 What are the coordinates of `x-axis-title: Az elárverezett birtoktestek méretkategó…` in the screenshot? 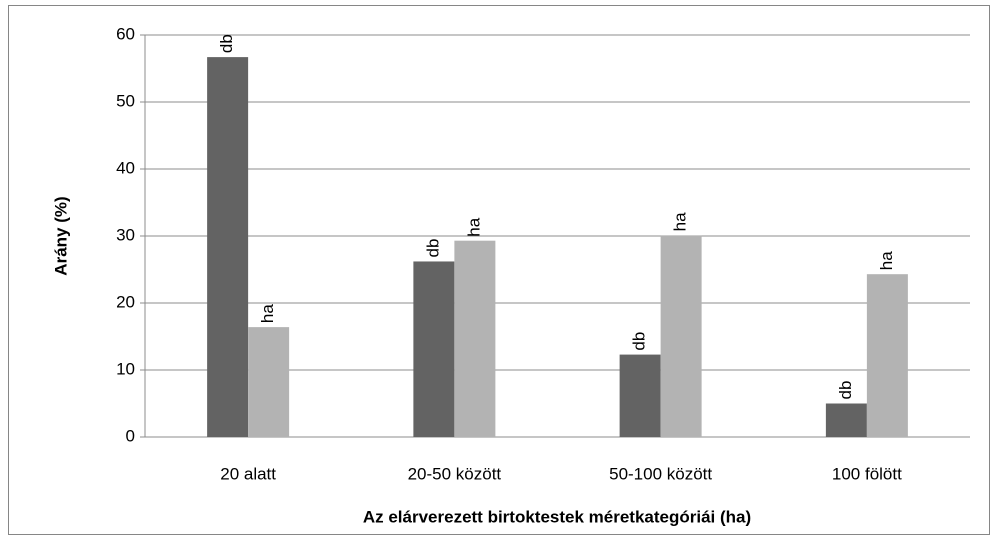 It's located at (557, 516).